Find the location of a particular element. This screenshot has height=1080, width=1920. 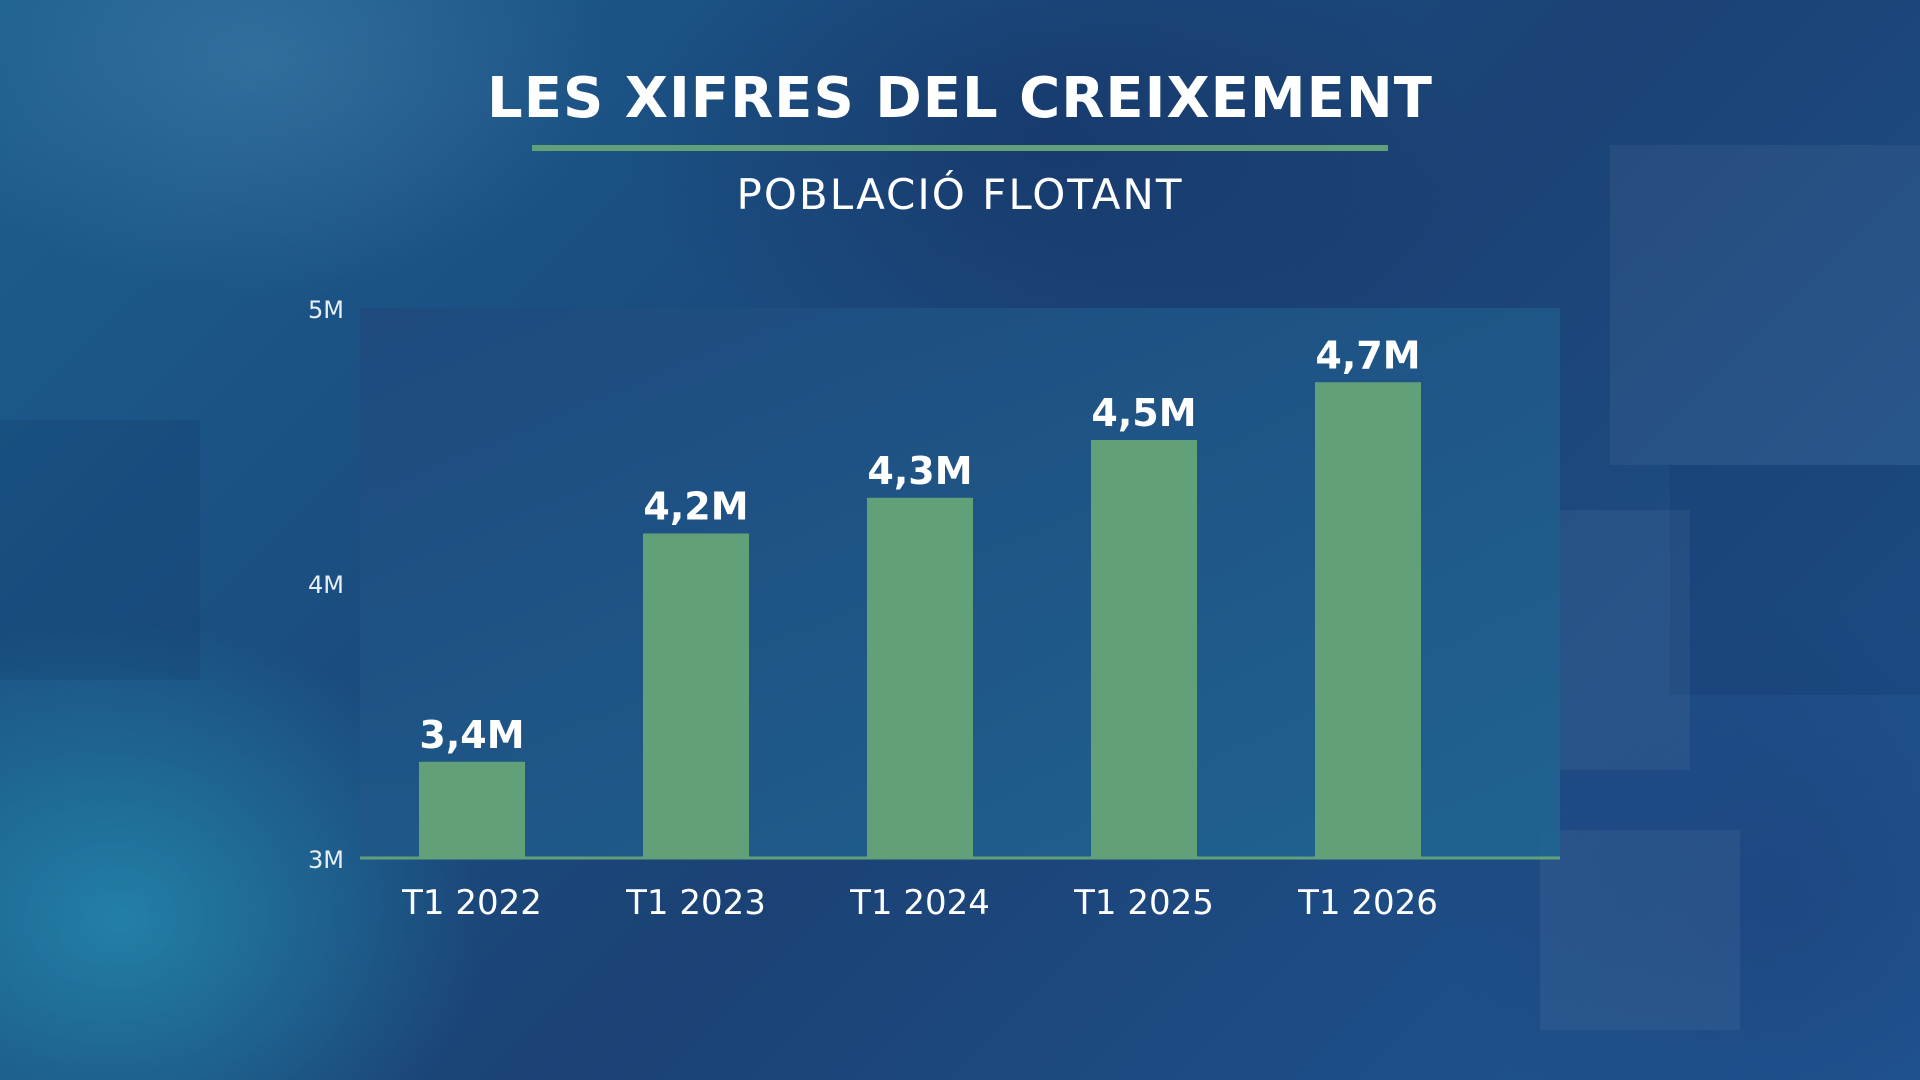

y-tick-label: 3M is located at coordinates (326, 860).